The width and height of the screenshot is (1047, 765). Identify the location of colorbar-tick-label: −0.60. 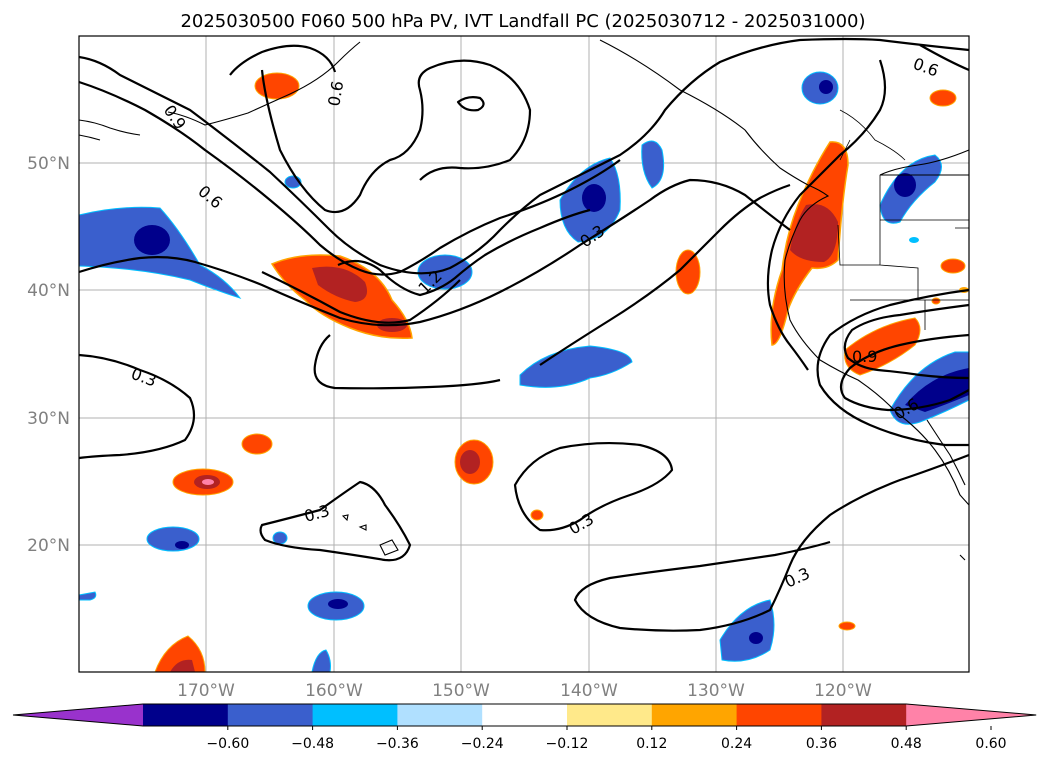
(227, 744).